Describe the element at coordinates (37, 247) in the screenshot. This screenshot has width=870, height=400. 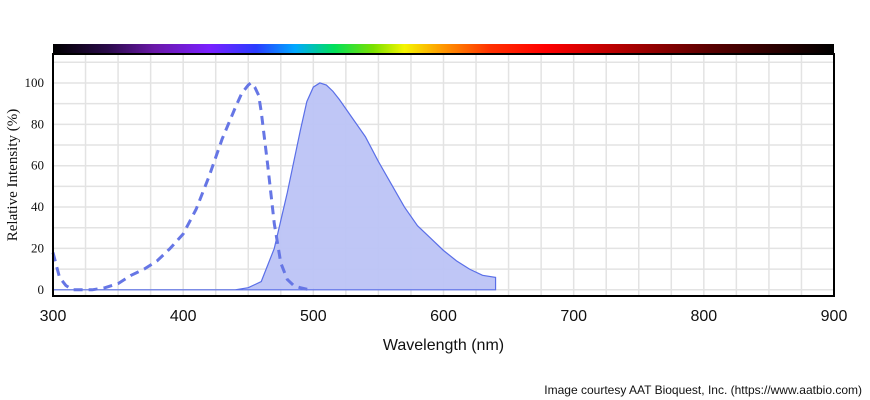
I see `y-tick-label: 20` at that location.